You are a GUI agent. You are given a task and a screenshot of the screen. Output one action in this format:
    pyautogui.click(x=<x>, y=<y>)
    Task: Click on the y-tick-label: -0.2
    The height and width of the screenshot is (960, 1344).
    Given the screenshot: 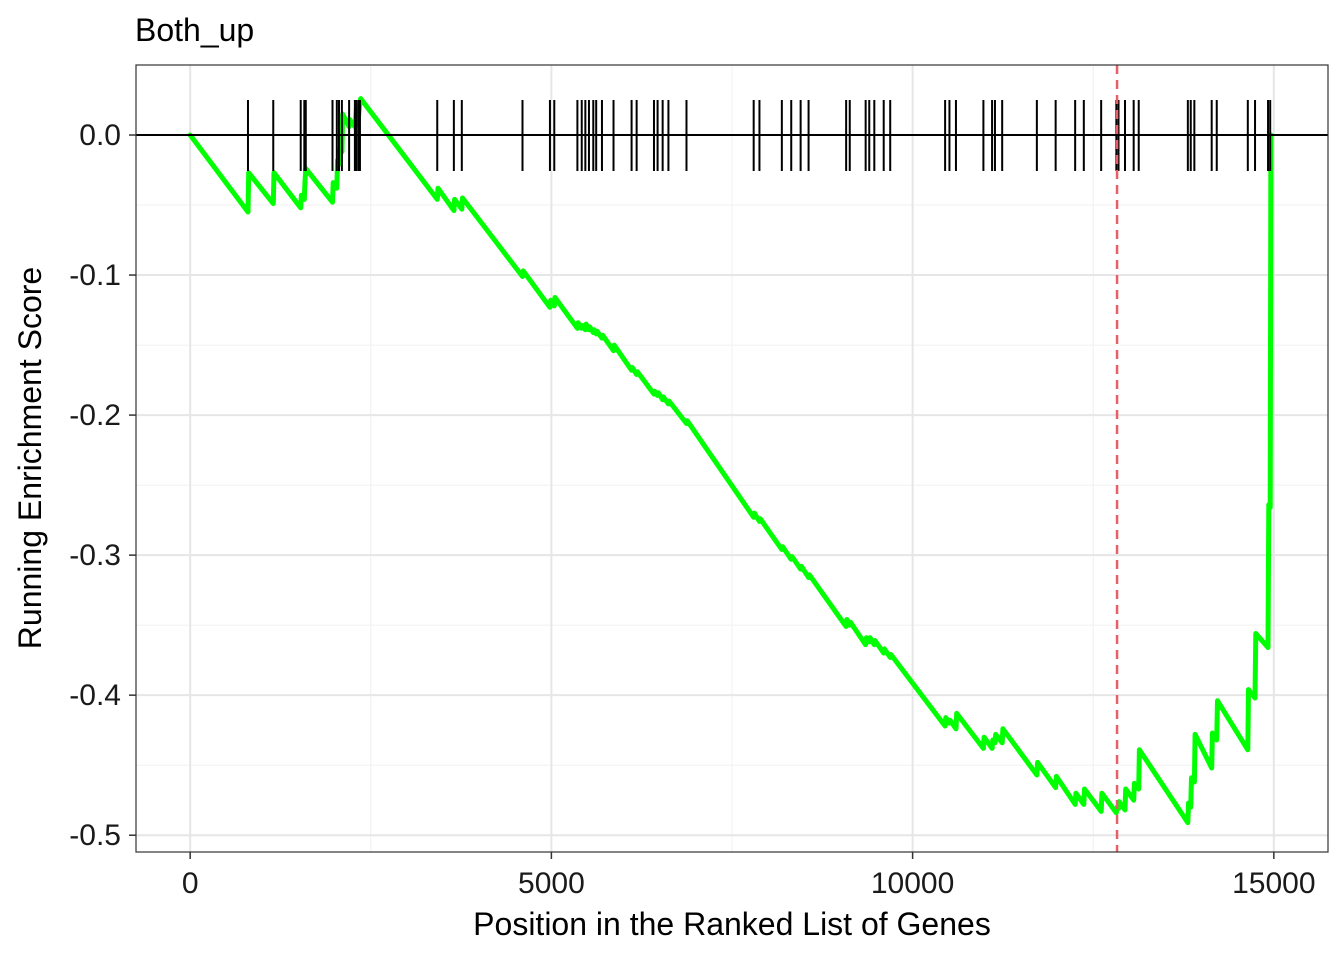 What is the action you would take?
    pyautogui.click(x=95, y=415)
    